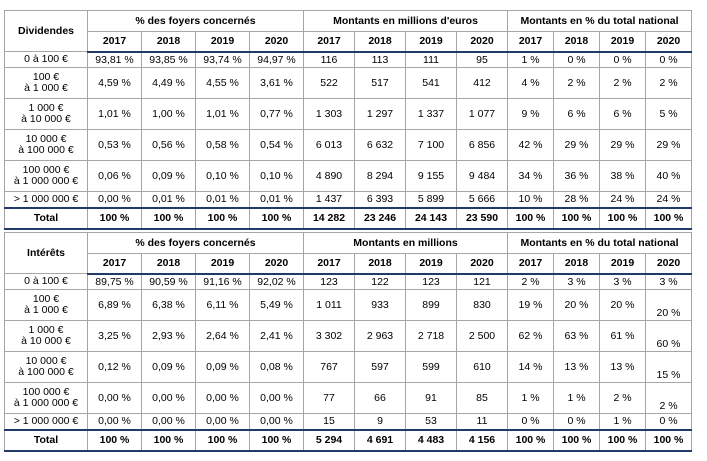 The image size is (707, 461). Describe the element at coordinates (482, 114) in the screenshot. I see `amount-cell: 1 077` at that location.